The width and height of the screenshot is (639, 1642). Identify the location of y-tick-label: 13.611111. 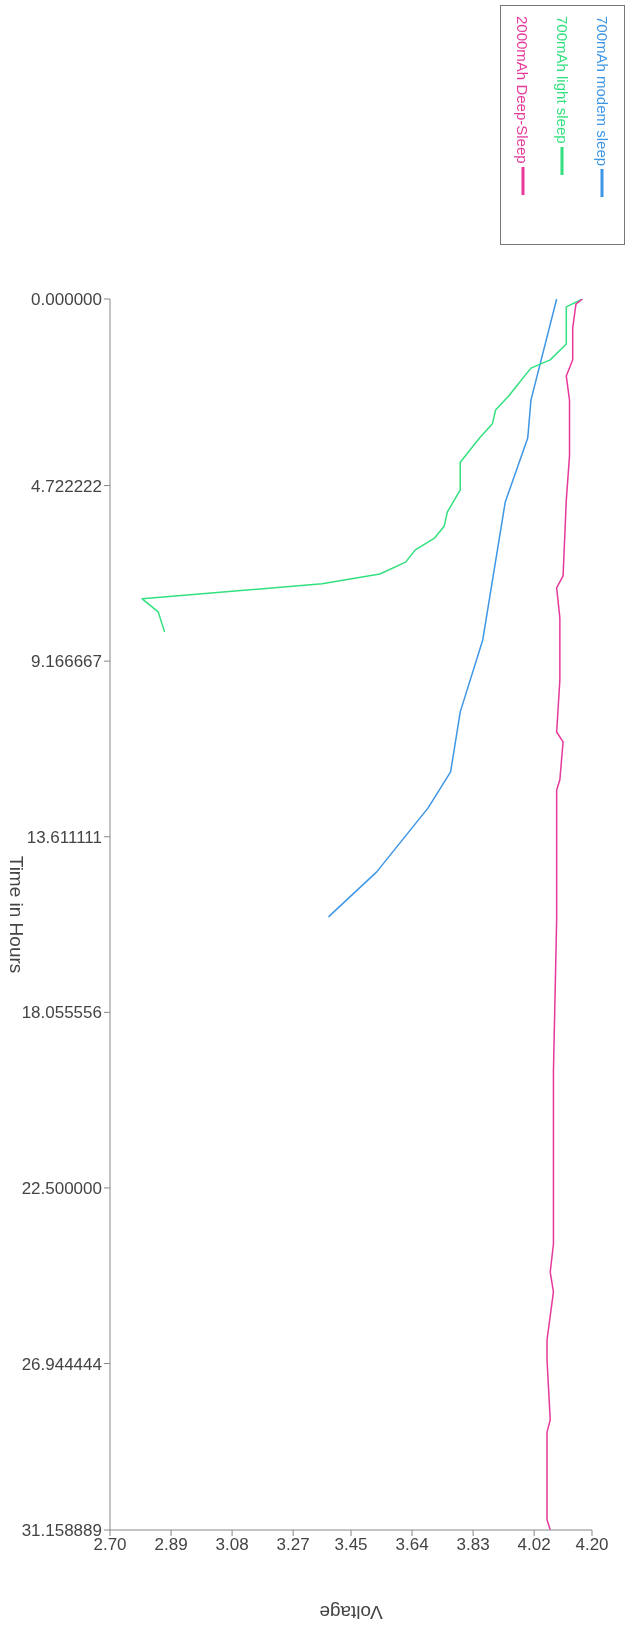
(64, 837).